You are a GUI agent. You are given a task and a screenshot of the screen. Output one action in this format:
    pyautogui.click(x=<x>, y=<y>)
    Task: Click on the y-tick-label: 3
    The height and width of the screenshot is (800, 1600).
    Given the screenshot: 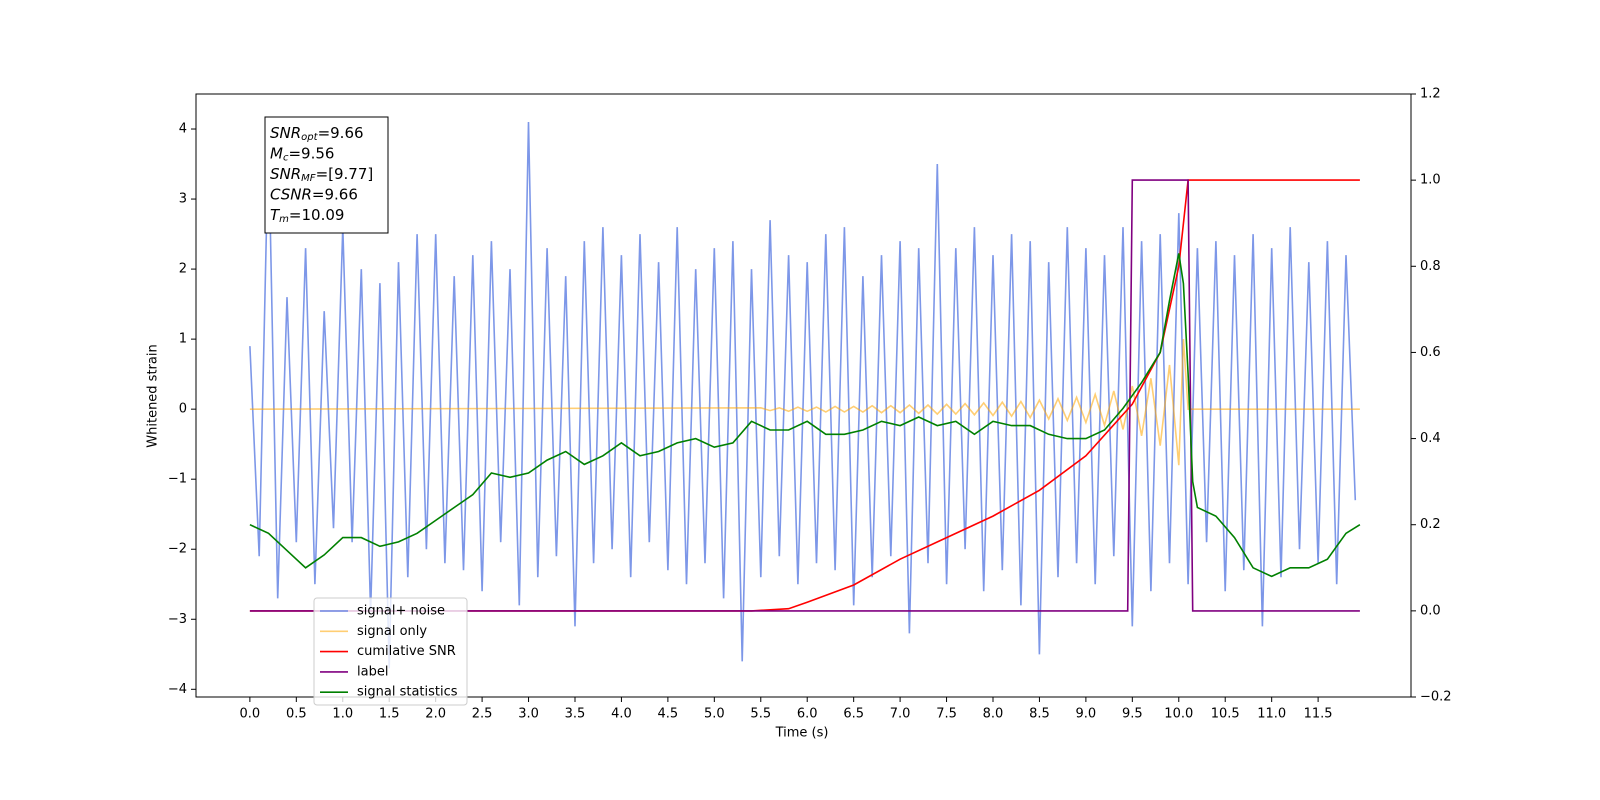 What is the action you would take?
    pyautogui.click(x=183, y=199)
    